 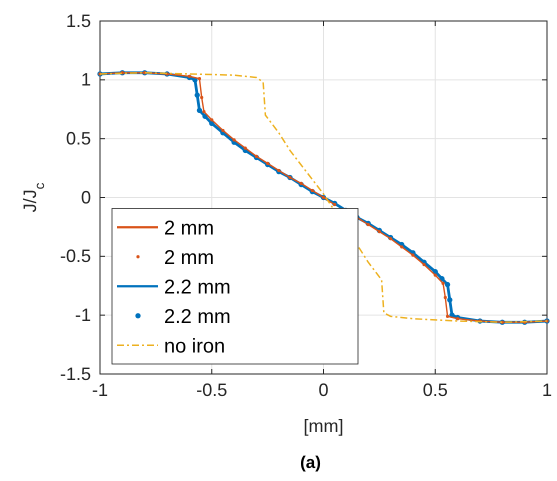 I want to click on x-tick-label: -0.5, so click(x=212, y=390).